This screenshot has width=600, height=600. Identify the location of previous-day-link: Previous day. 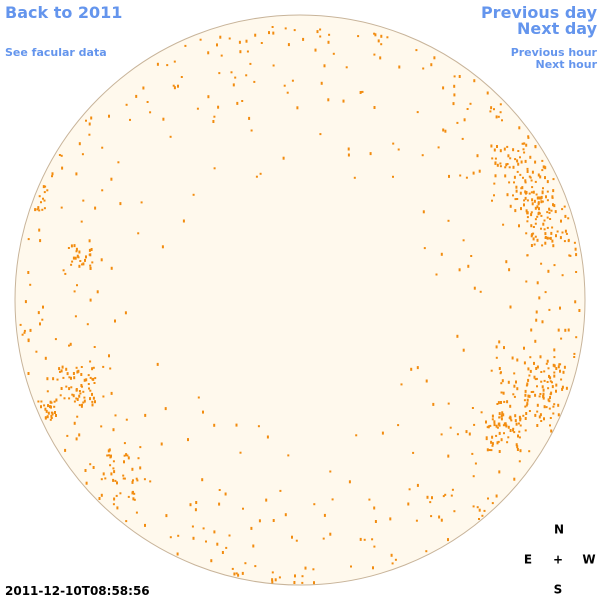
(539, 12).